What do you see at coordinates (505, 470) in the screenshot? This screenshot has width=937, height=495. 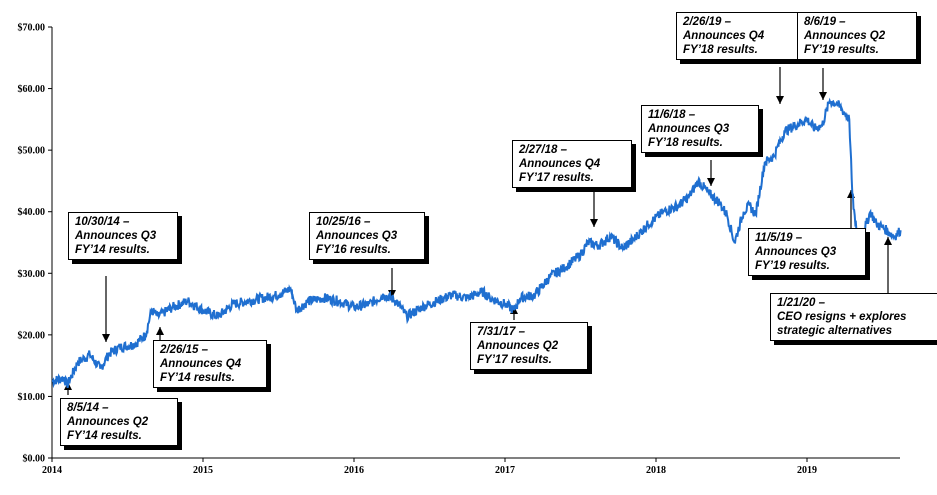 I see `x-tick-label: 2017` at bounding box center [505, 470].